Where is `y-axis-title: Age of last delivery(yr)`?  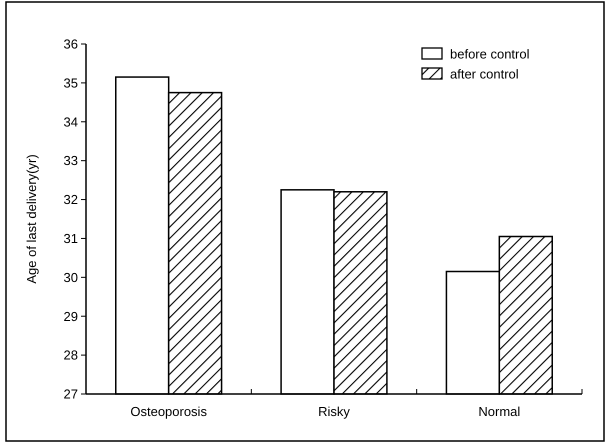
y-axis-title: Age of last delivery(yr) is located at coordinates (31, 219).